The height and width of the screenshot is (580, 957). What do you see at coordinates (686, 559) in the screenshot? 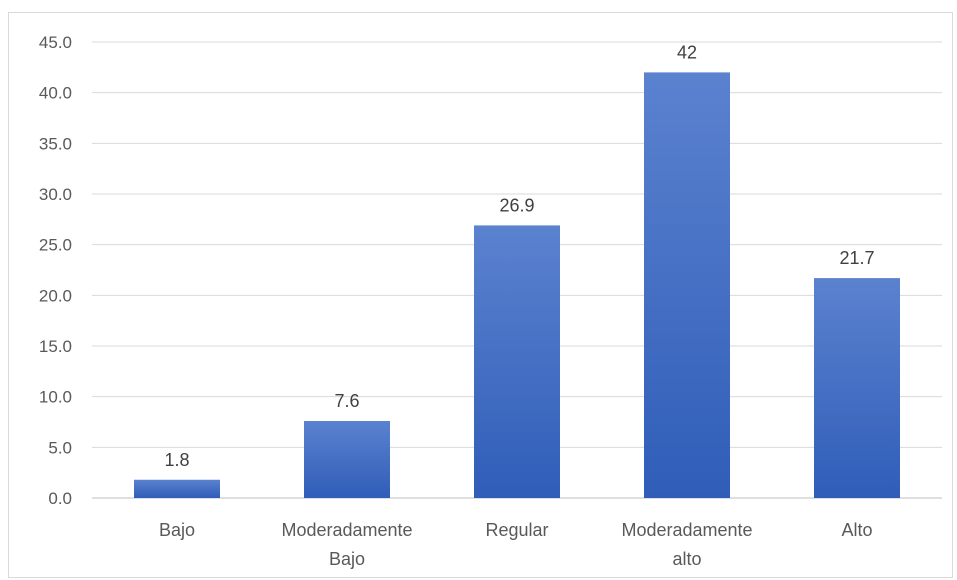
I see `x-tick-label: alto` at bounding box center [686, 559].